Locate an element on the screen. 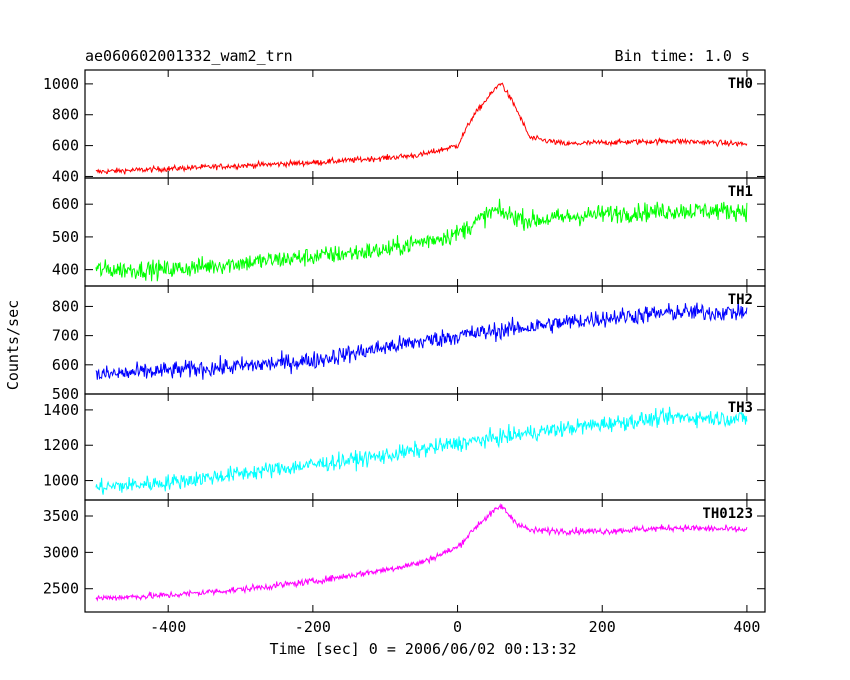  x-axis-label: Time [sec] 0 = 2006/06/02 00:13:32 is located at coordinates (422, 649).